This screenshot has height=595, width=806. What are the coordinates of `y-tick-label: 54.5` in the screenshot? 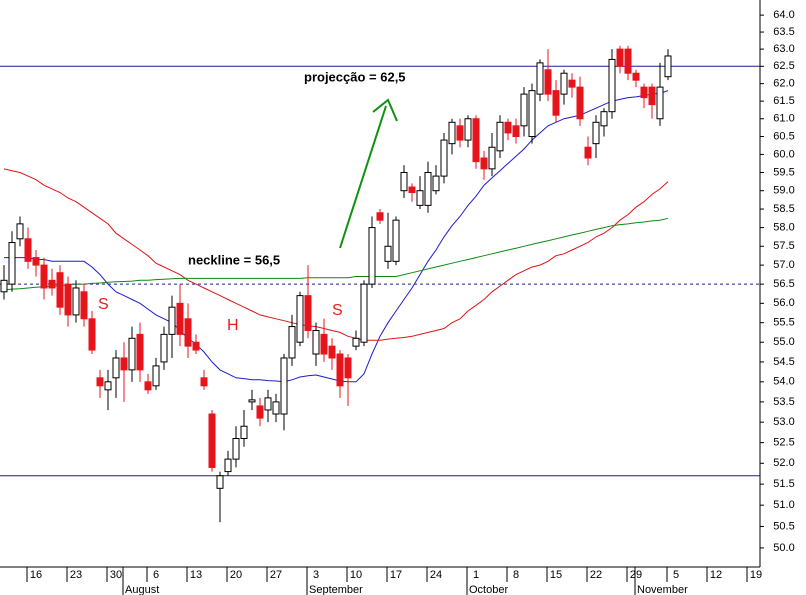 It's located at (783, 362).